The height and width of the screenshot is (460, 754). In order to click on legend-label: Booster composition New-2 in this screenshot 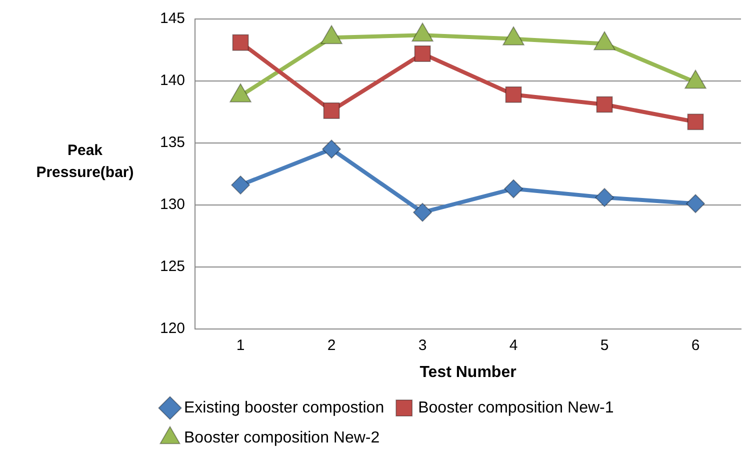, I will do `click(282, 437)`.